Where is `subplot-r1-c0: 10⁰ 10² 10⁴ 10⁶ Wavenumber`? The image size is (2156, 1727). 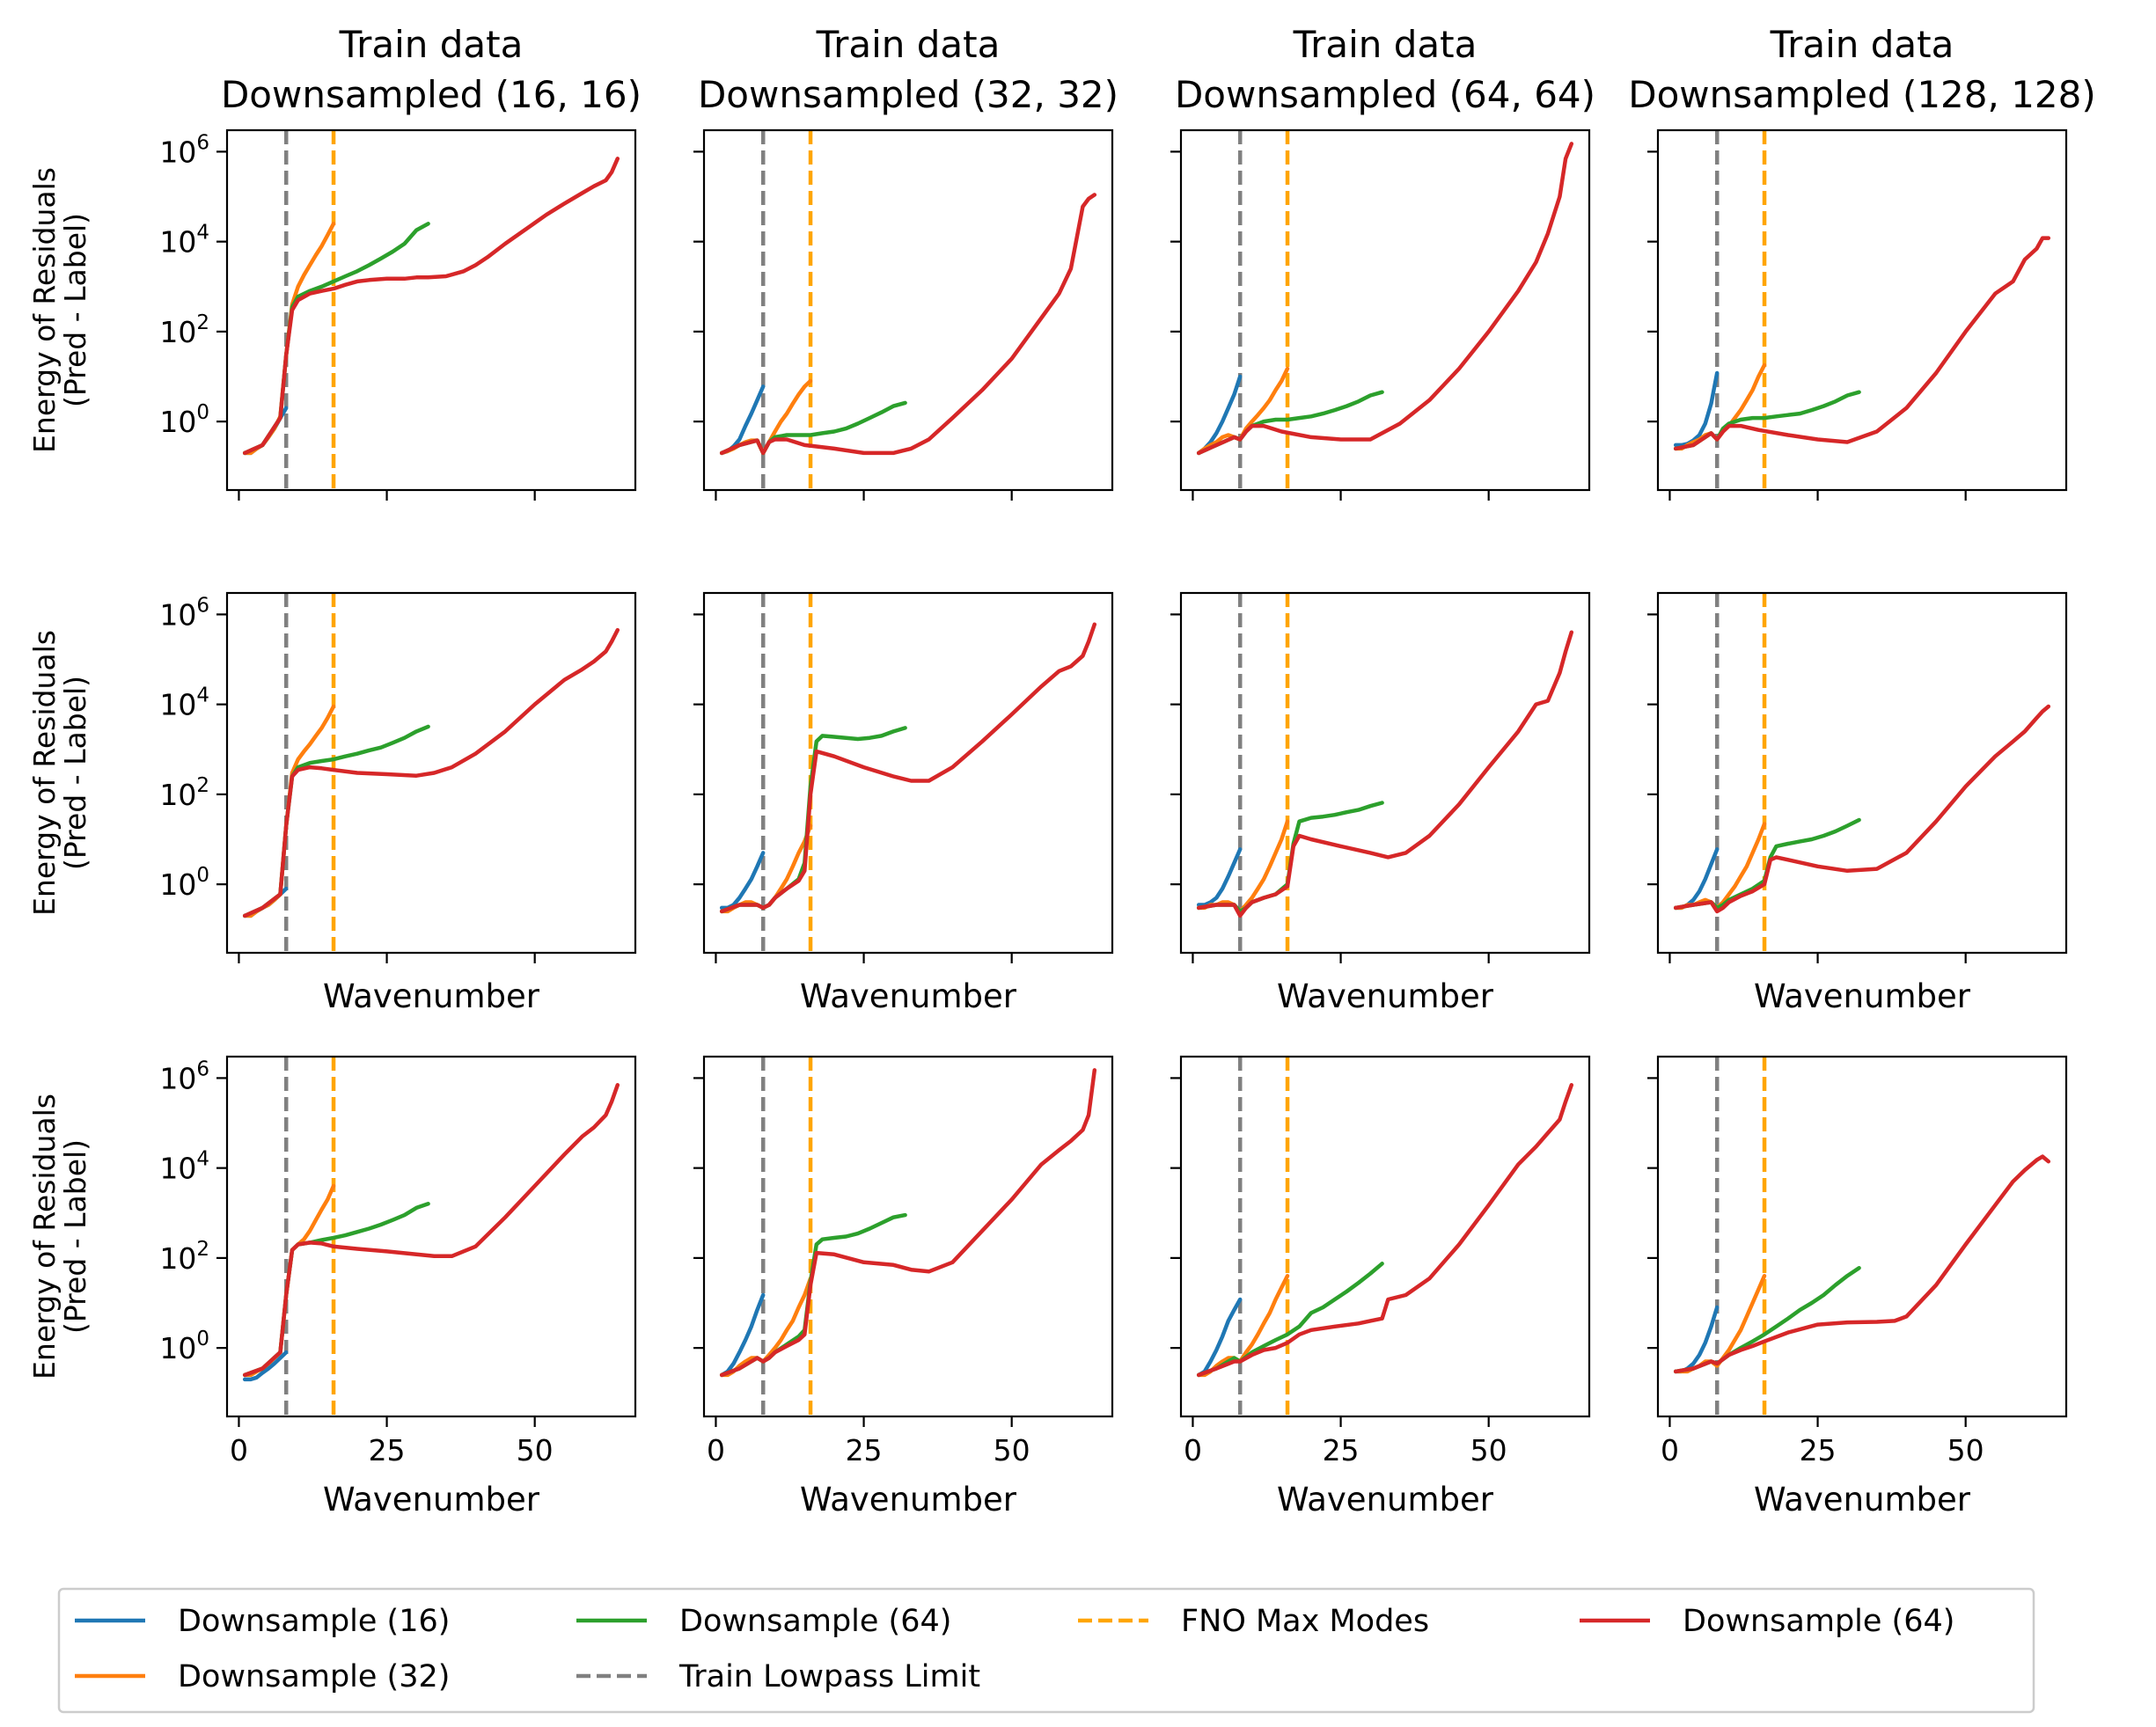 subplot-r1-c0: 10⁰ 10² 10⁴ 10⁶ Wavenumber is located at coordinates (398, 803).